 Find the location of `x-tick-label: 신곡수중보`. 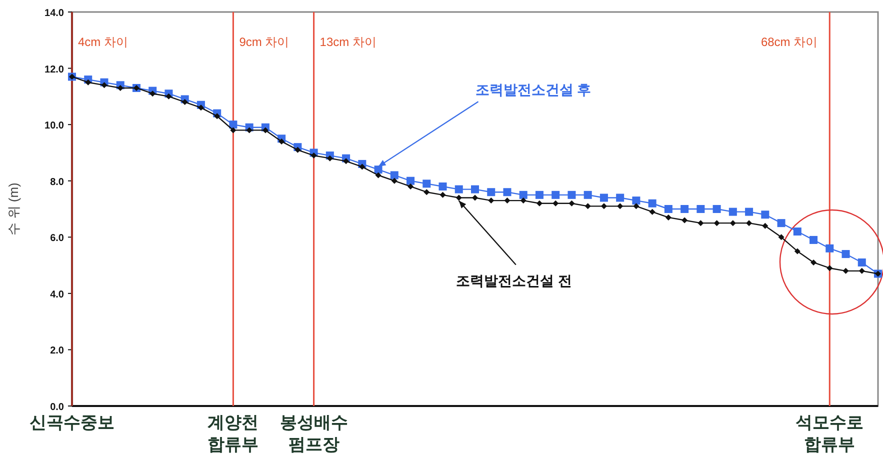

x-tick-label: 신곡수중보 is located at coordinates (72, 422).